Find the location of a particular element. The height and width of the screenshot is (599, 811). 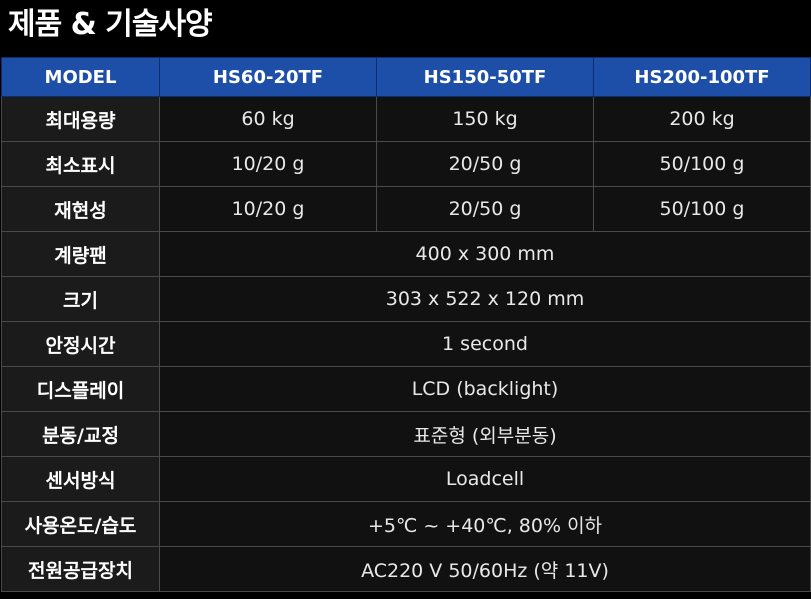

row-label: 크기 is located at coordinates (80, 299).